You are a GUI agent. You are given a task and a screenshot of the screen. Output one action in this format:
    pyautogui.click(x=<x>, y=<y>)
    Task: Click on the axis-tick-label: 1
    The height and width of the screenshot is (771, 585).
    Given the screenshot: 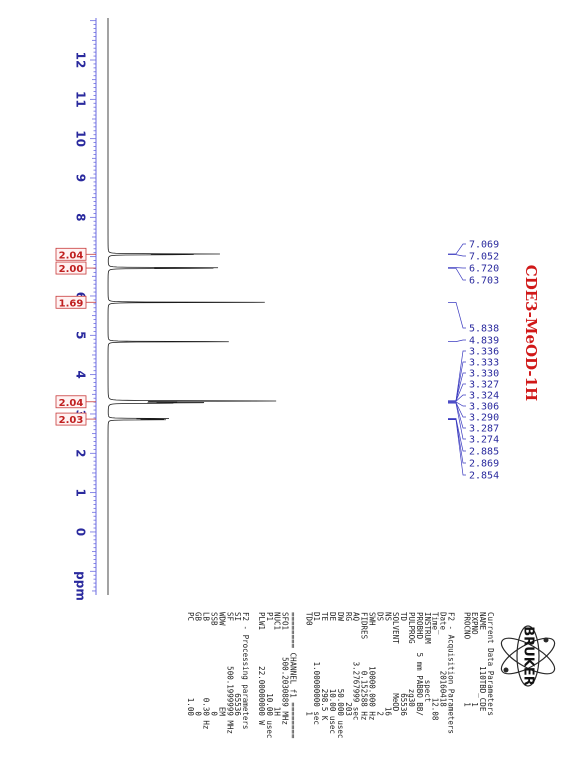 What is the action you would take?
    pyautogui.click(x=81, y=492)
    